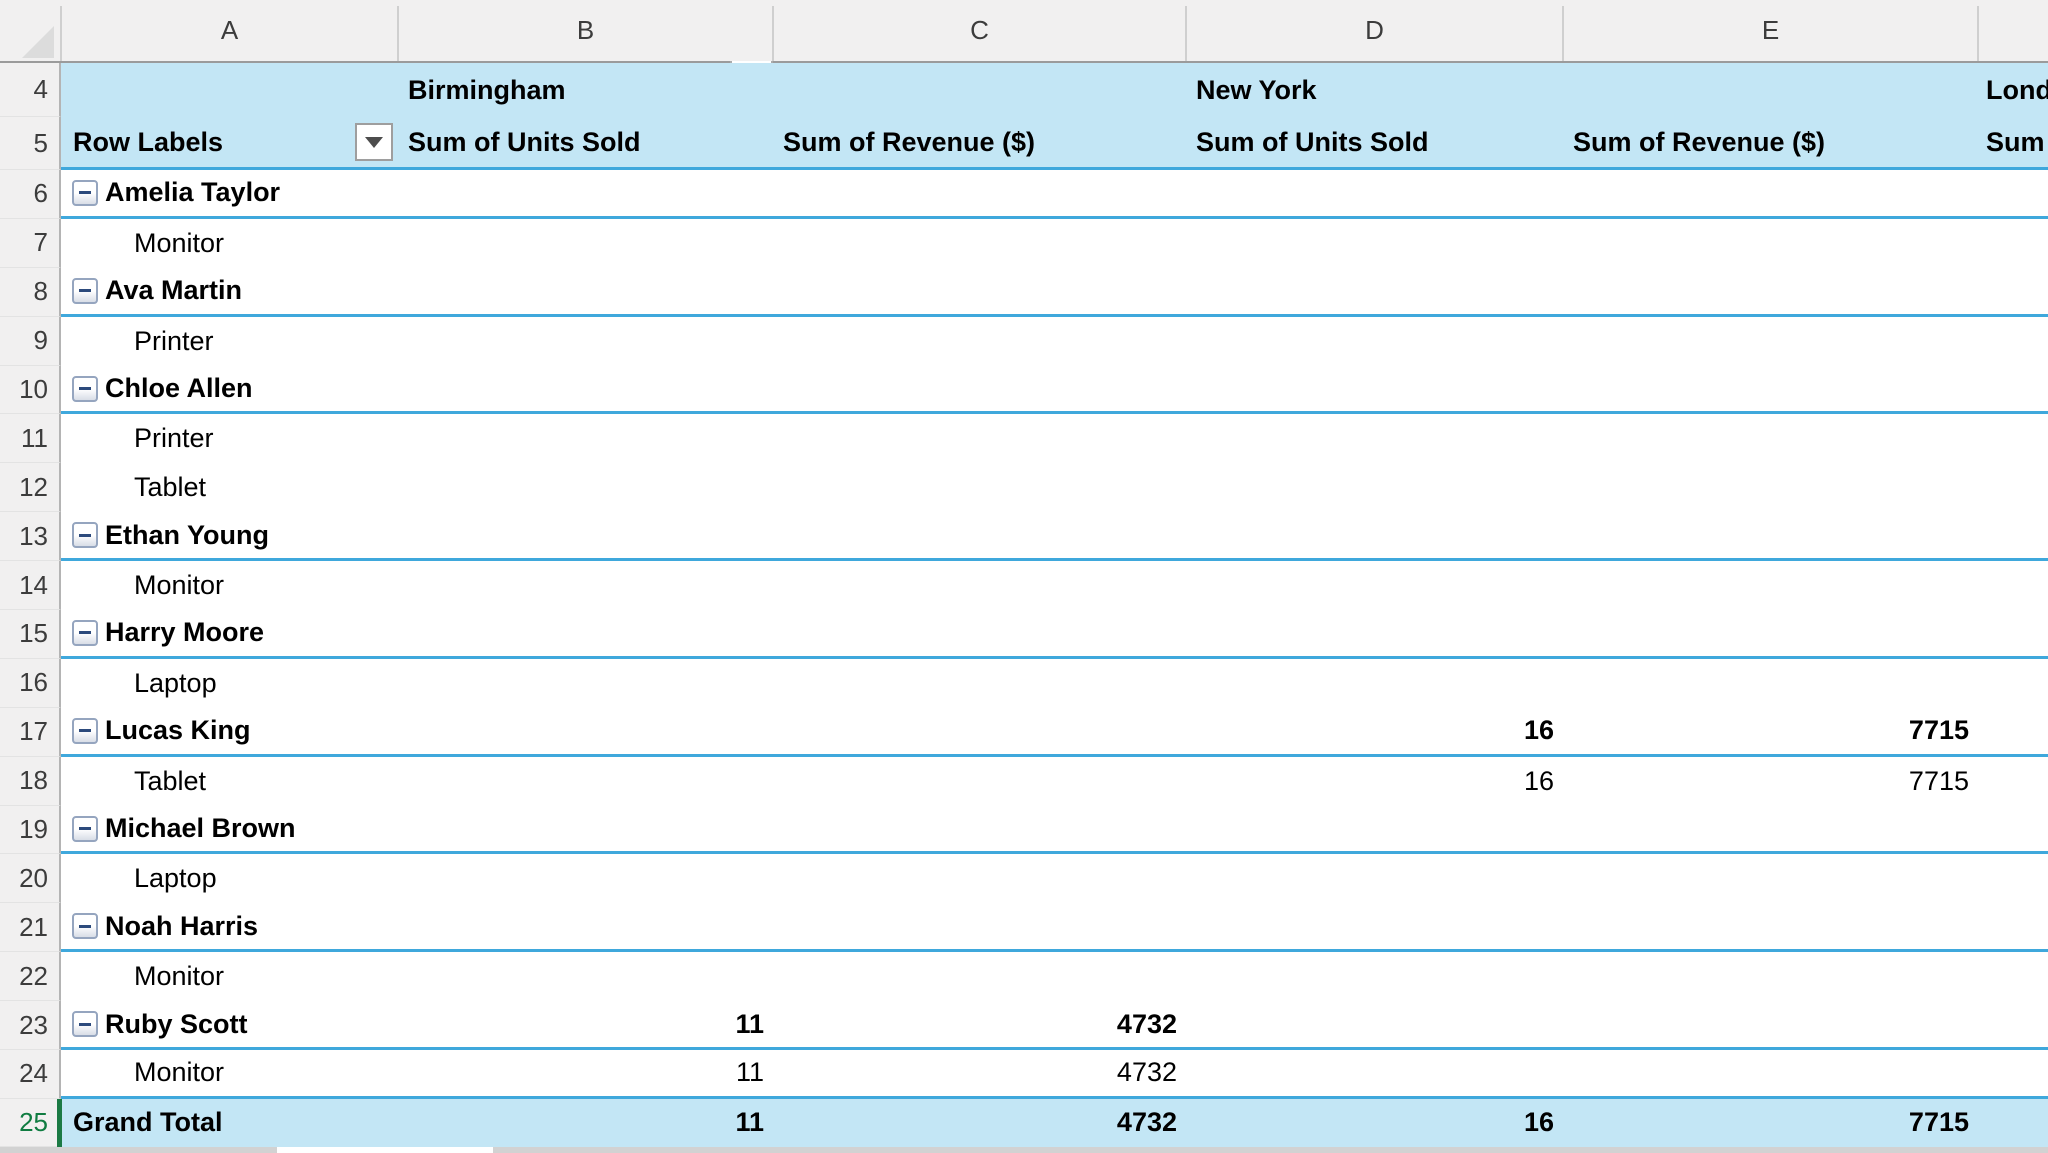  What do you see at coordinates (229, 90) in the screenshot?
I see `cell-a4` at bounding box center [229, 90].